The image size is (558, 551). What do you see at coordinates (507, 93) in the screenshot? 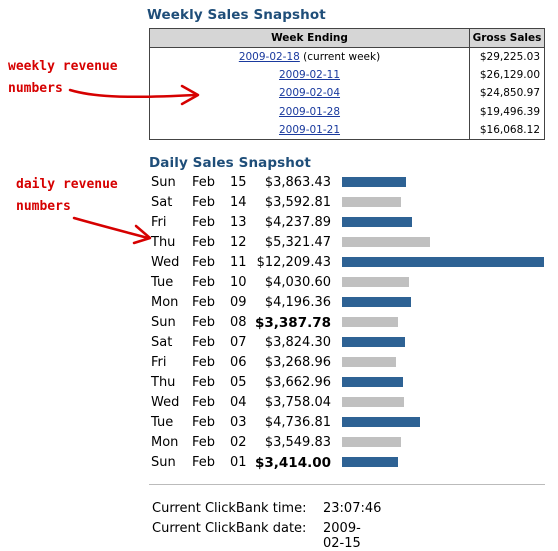
I see `gross-sales-value: $24,850.97` at bounding box center [507, 93].